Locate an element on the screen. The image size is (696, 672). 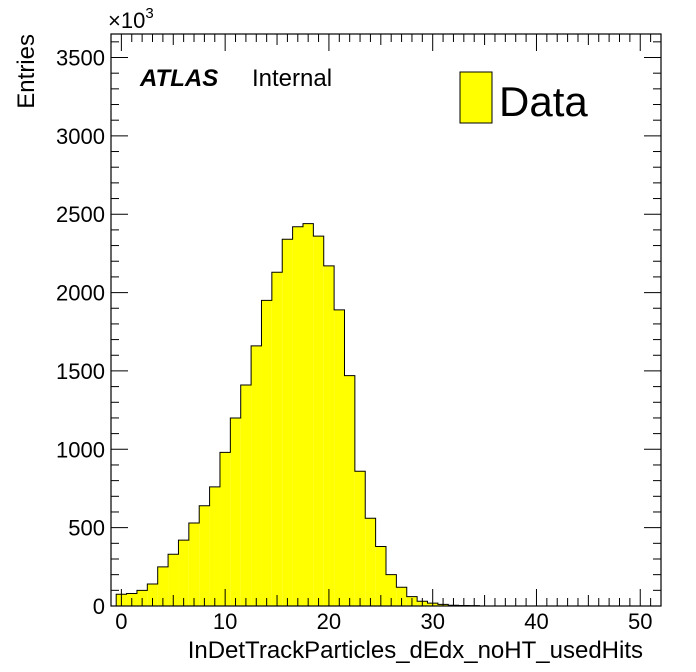
y-tick-label: 1000 is located at coordinates (80, 449).